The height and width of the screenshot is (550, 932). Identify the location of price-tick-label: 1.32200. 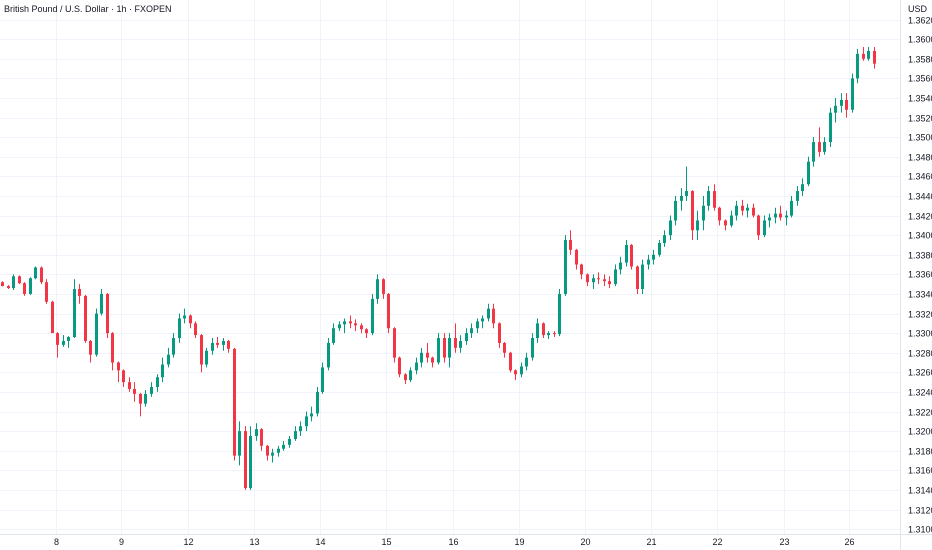
(920, 413).